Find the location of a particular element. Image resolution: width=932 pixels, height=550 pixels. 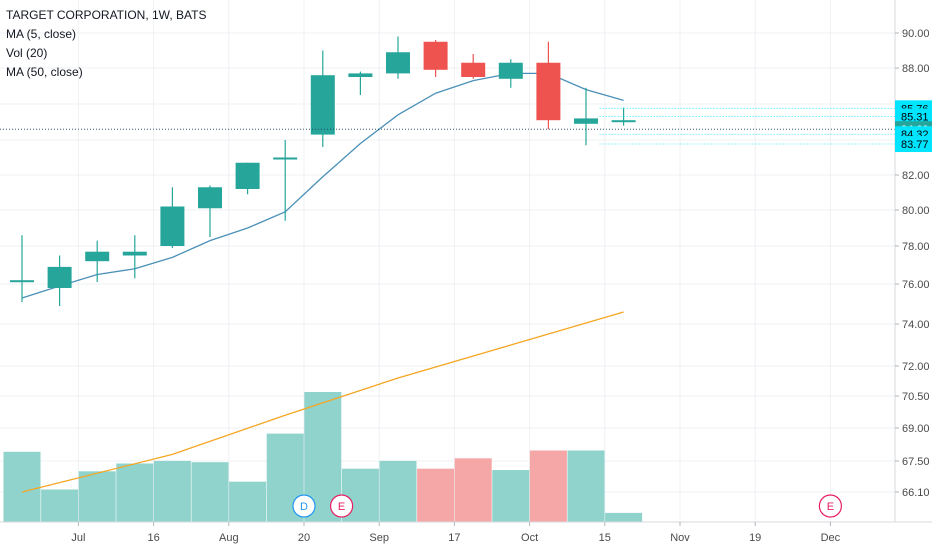

y-tick-label: 78.00 is located at coordinates (916, 247).